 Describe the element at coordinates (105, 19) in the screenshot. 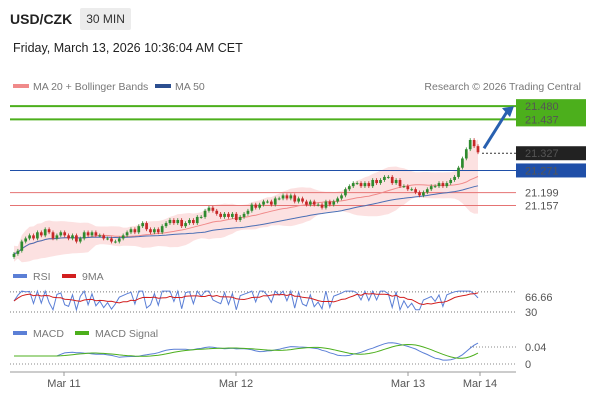

I see `timeframe-badge: 30 MIN` at that location.